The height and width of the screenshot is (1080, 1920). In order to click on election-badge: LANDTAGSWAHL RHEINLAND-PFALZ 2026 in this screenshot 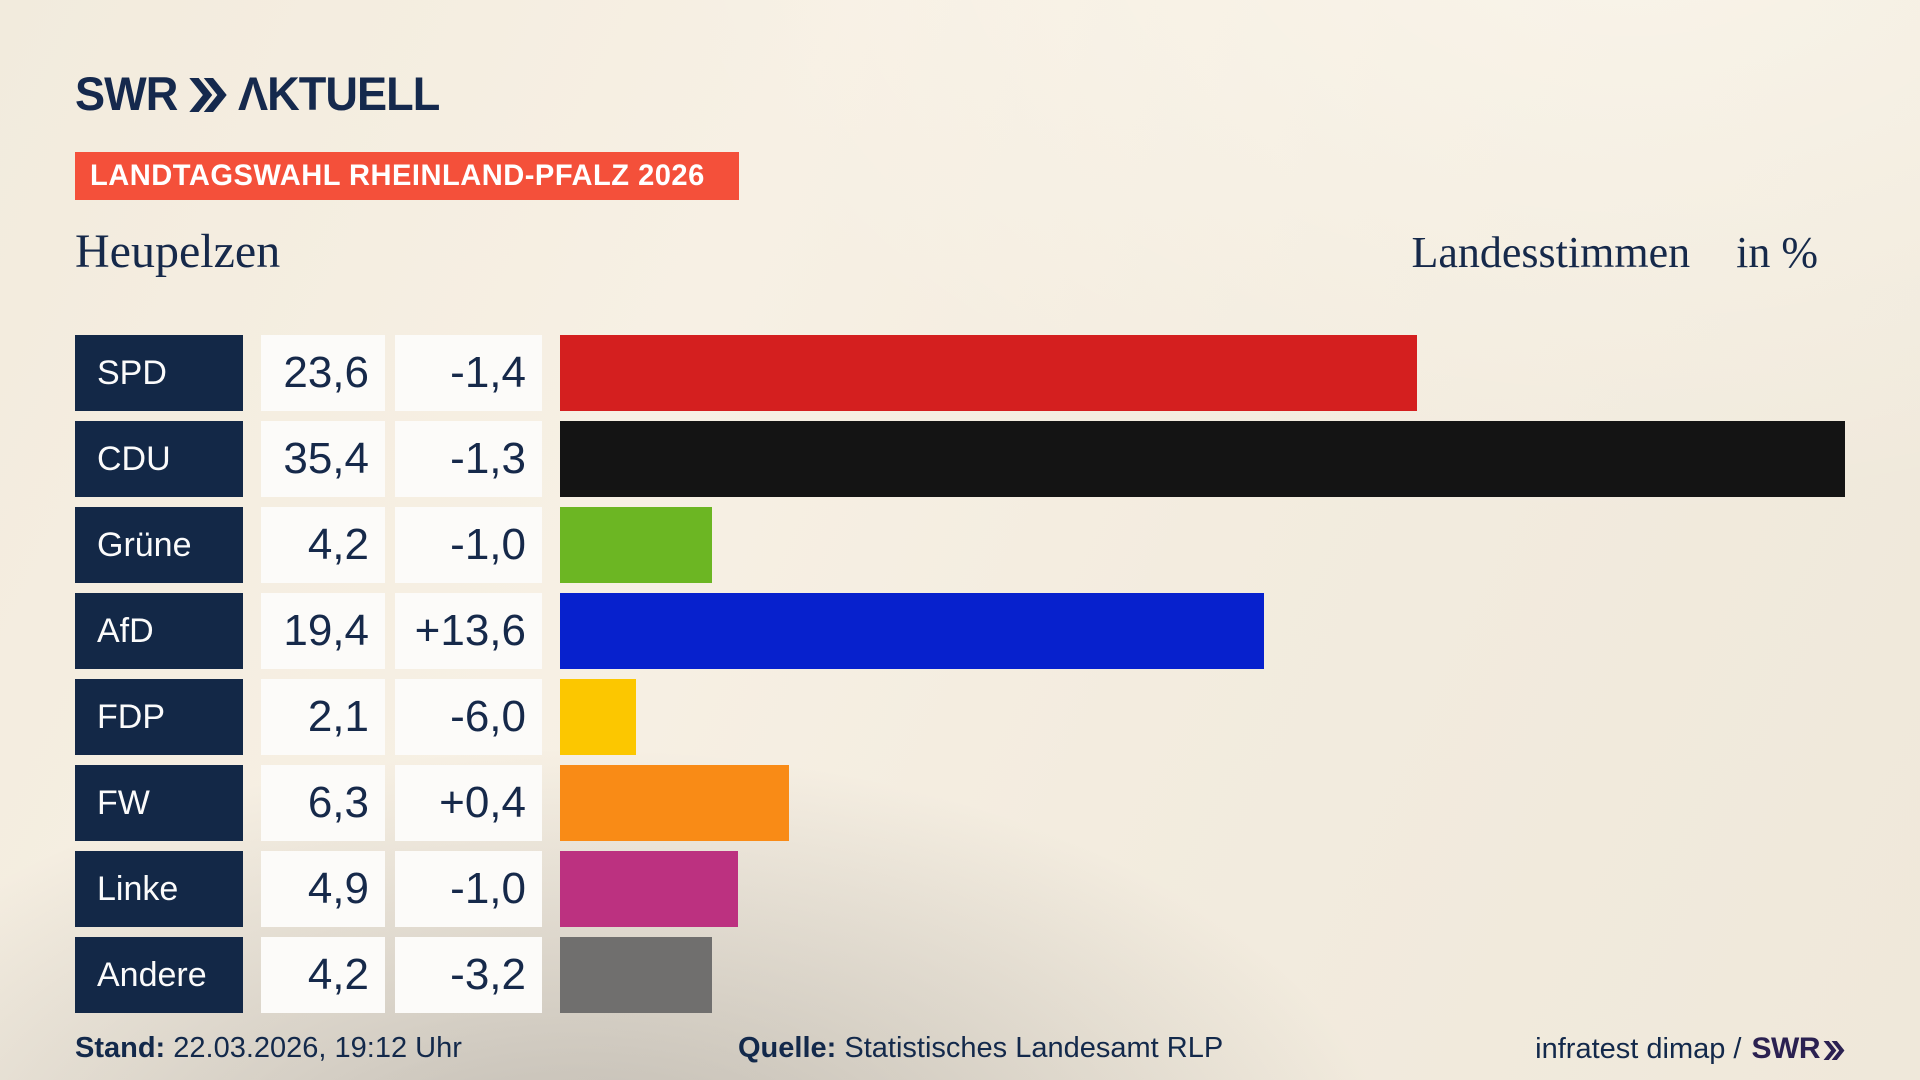, I will do `click(407, 176)`.